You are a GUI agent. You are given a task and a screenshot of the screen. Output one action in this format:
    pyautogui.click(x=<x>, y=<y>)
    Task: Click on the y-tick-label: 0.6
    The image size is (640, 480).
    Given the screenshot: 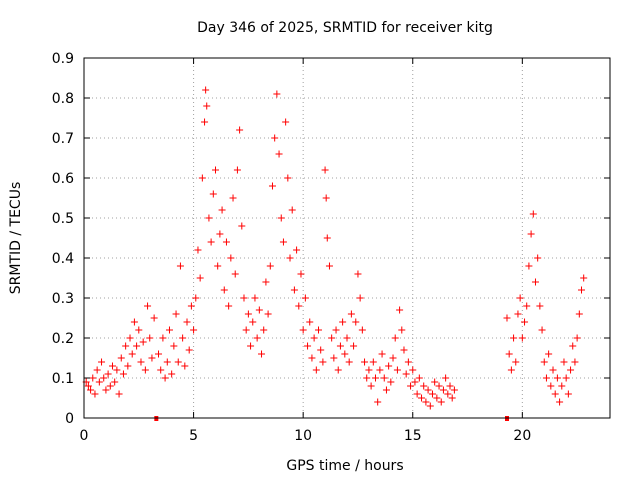 What is the action you would take?
    pyautogui.click(x=63, y=179)
    